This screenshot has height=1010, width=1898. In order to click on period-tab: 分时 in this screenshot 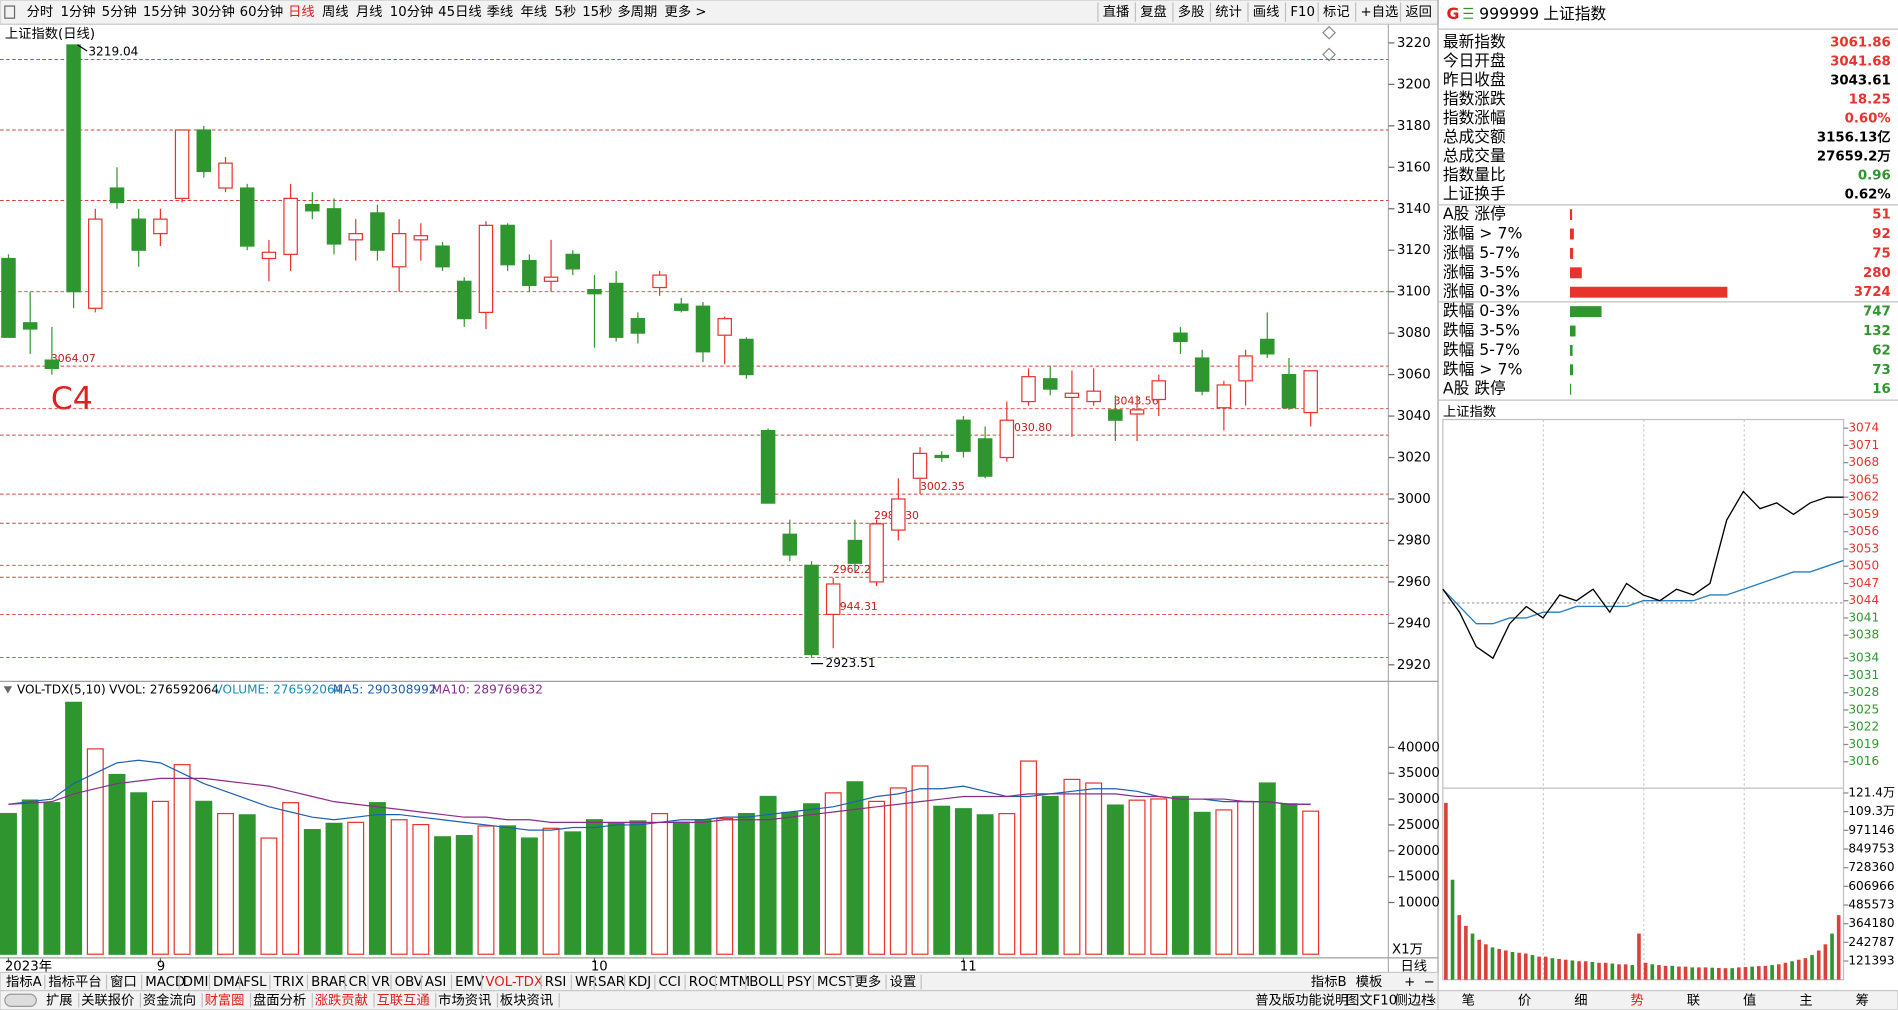, I will do `click(40, 12)`.